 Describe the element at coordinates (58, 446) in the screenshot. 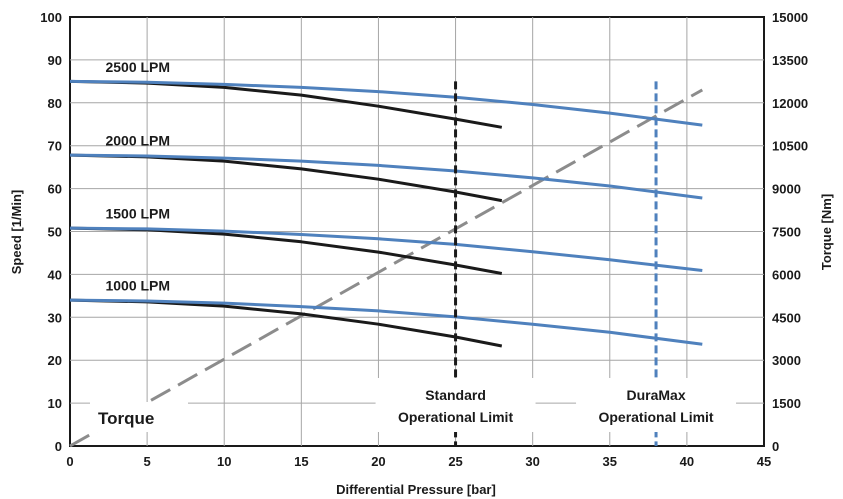

I see `y-tick-label: 0` at that location.